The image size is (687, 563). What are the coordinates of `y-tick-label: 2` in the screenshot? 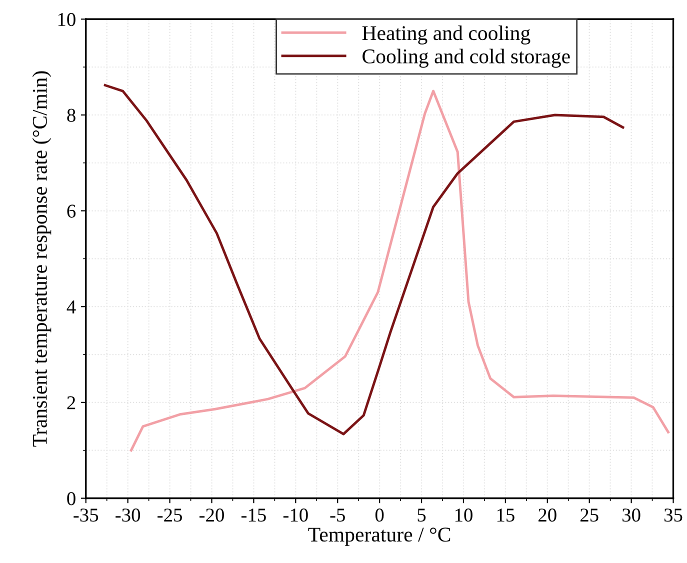 It's located at (71, 403).